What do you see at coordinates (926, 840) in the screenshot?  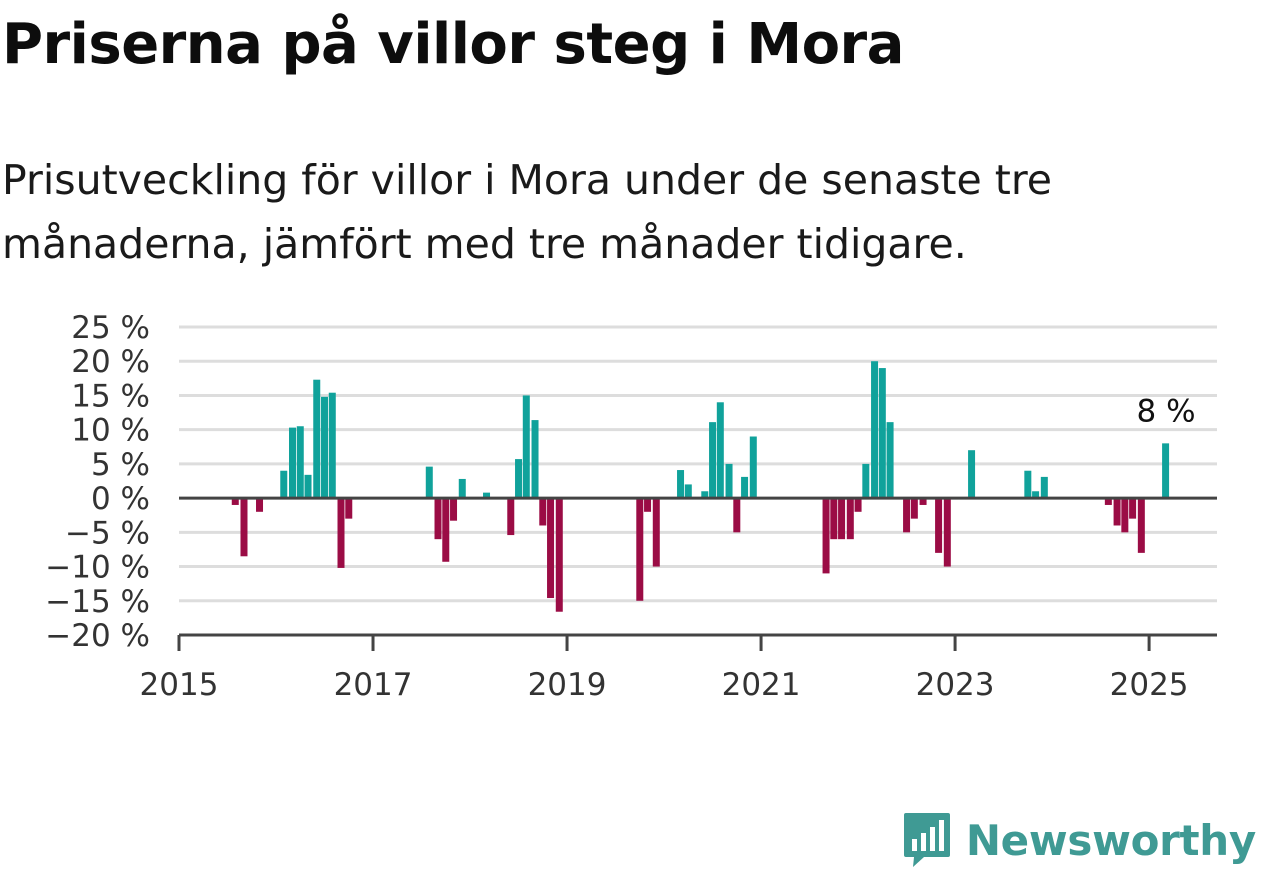 I see `newsworthy-logo-icon` at bounding box center [926, 840].